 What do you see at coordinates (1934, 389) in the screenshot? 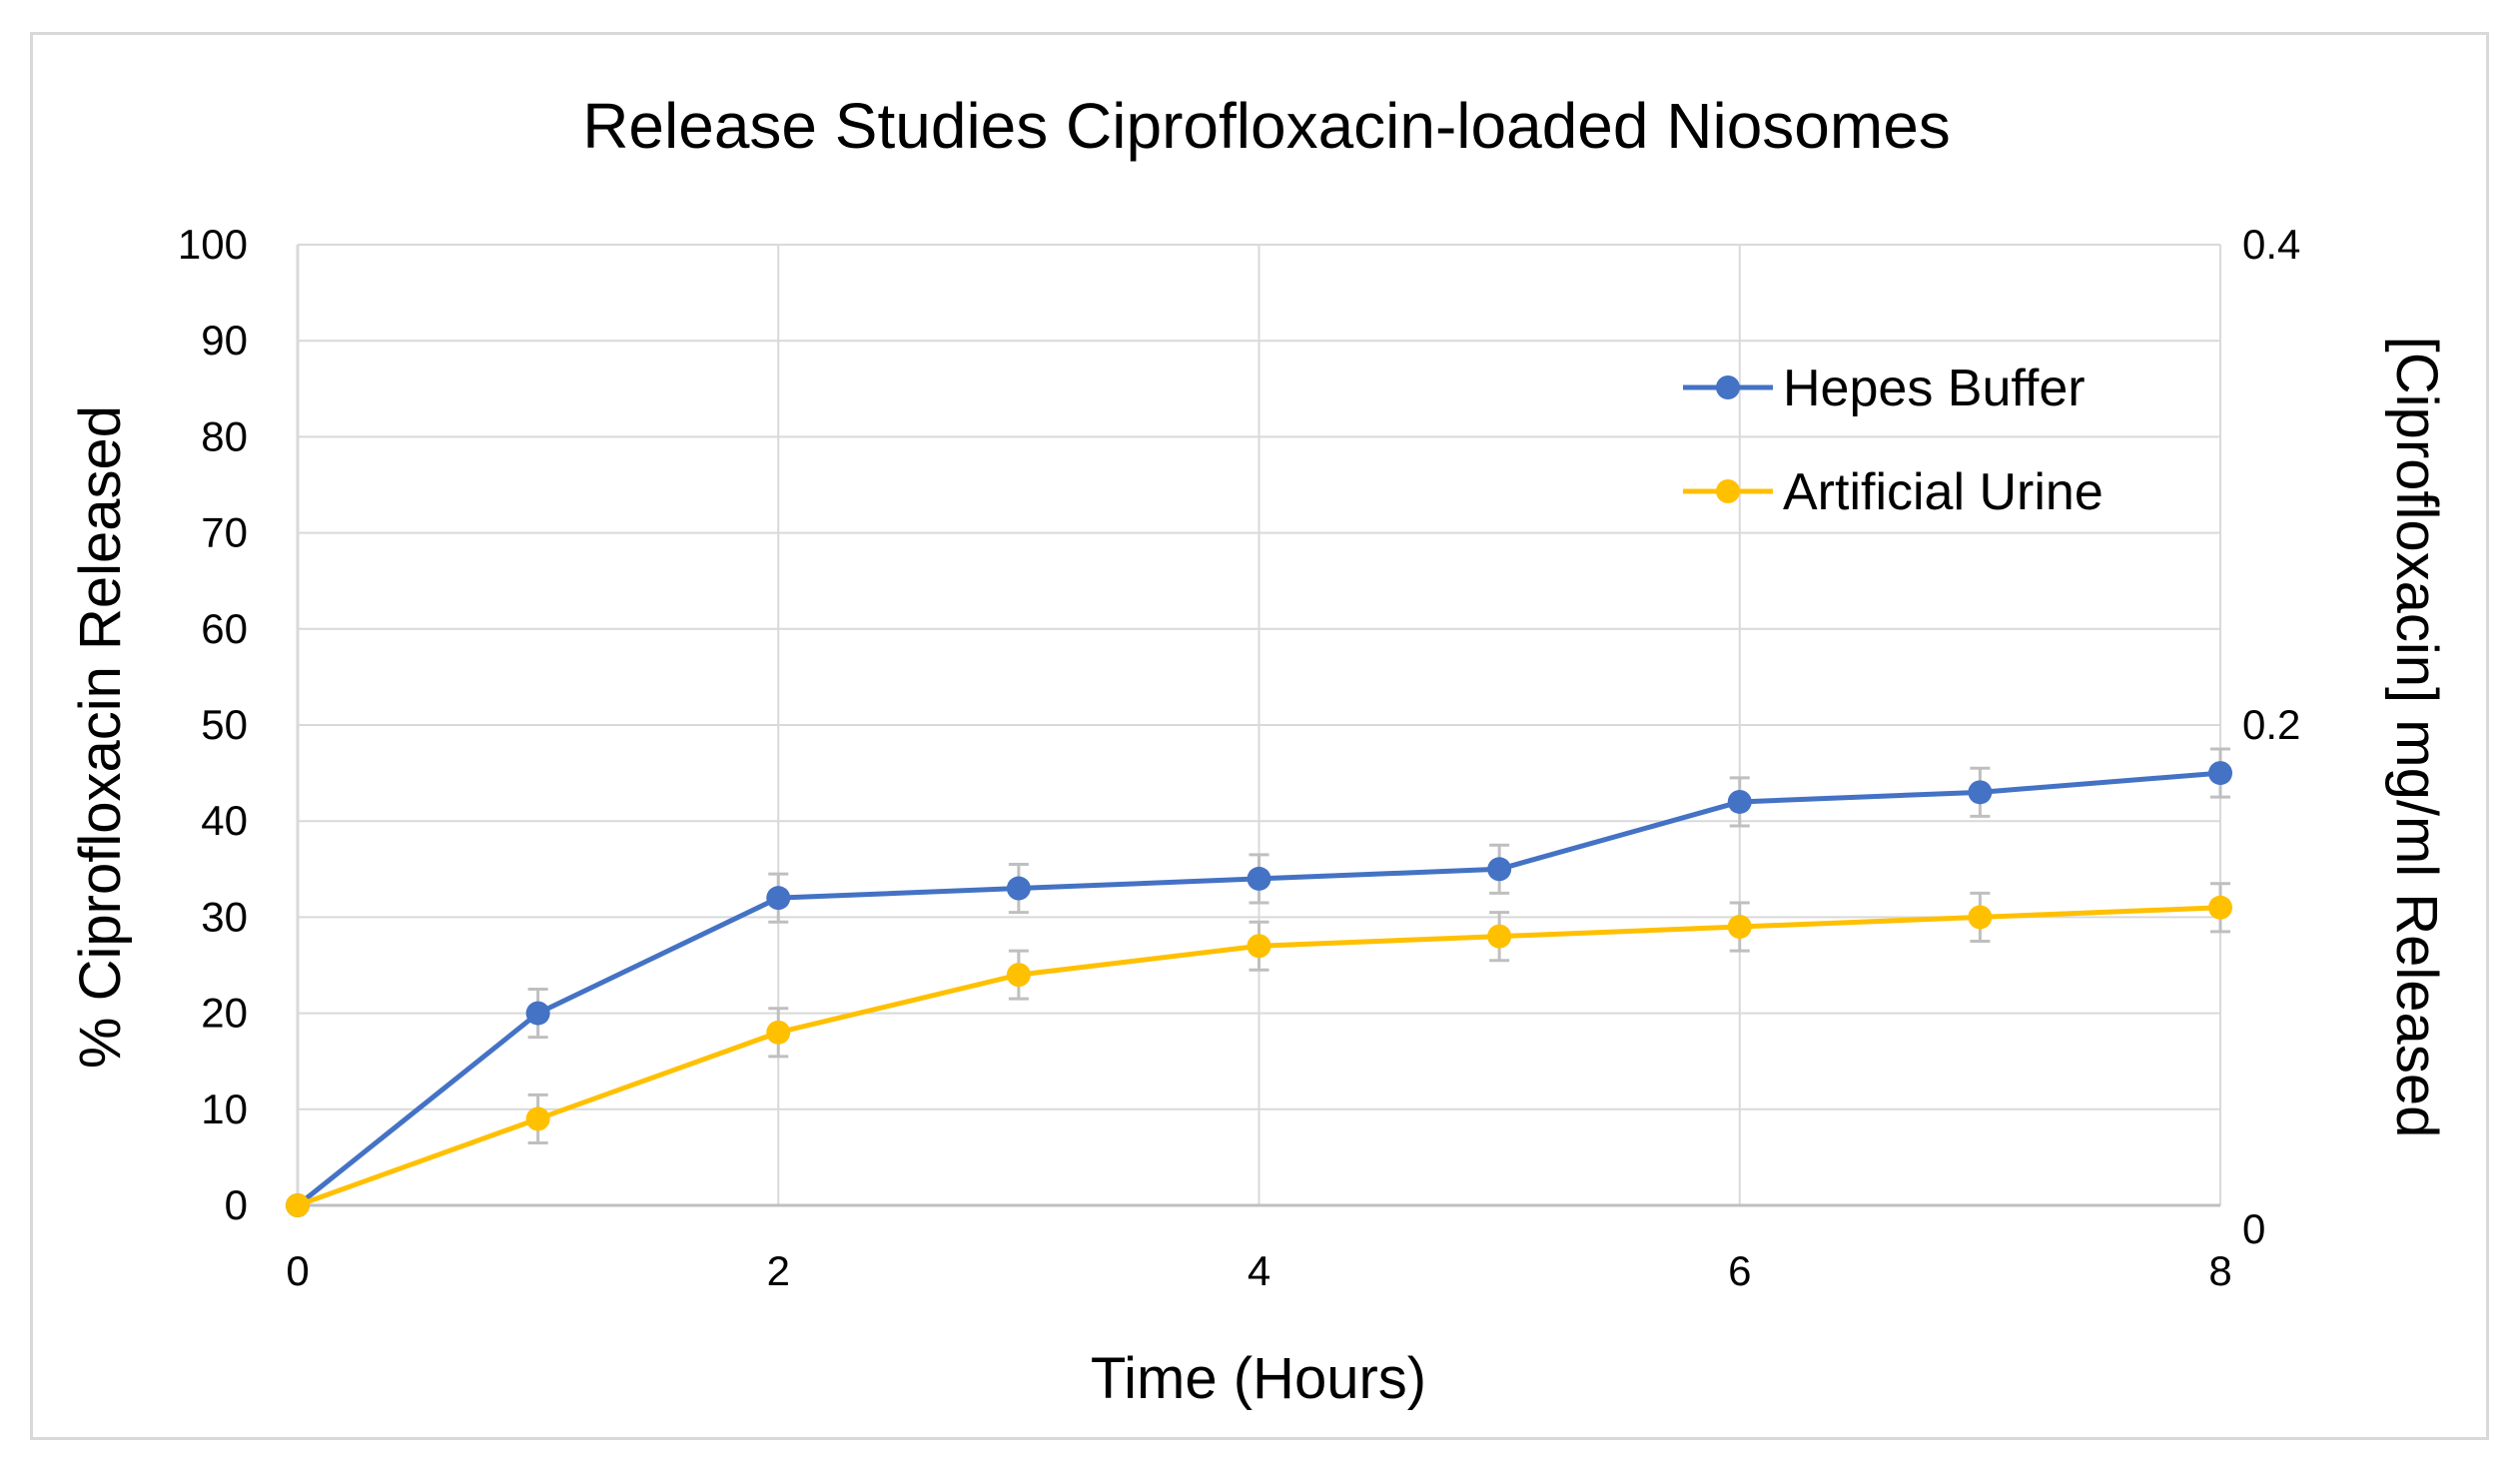
I see `legend-label: Hepes Buffer` at bounding box center [1934, 389].